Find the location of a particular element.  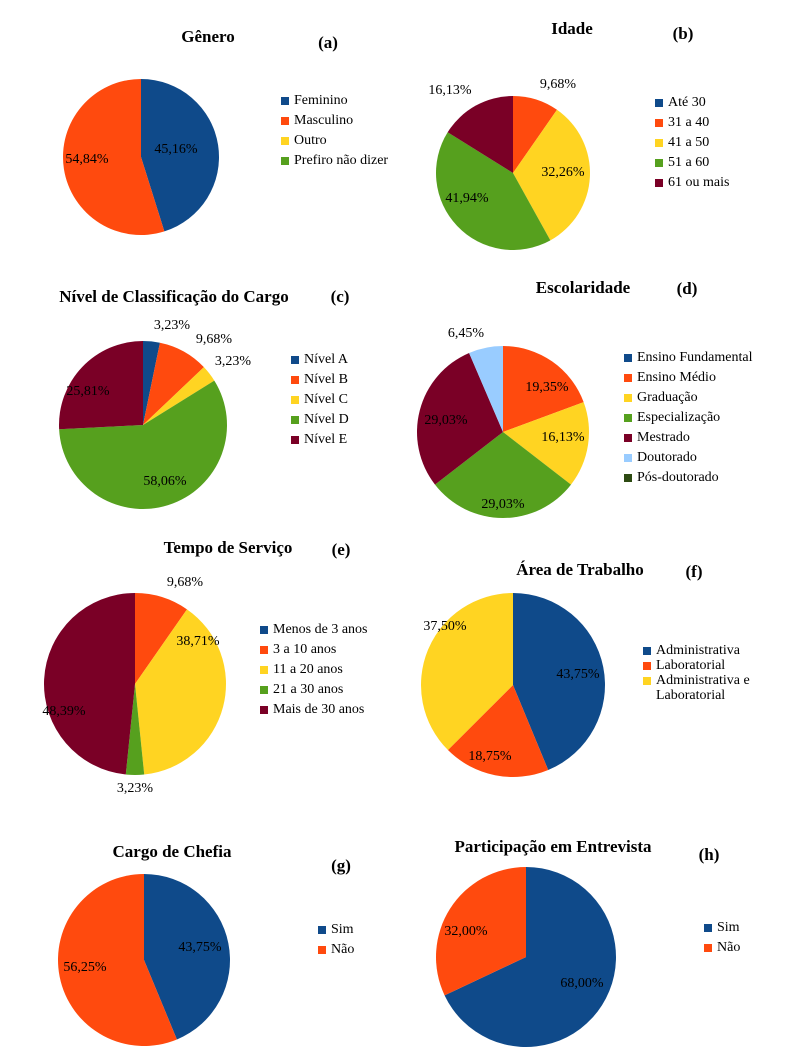

data-label: 43,75% is located at coordinates (200, 947).